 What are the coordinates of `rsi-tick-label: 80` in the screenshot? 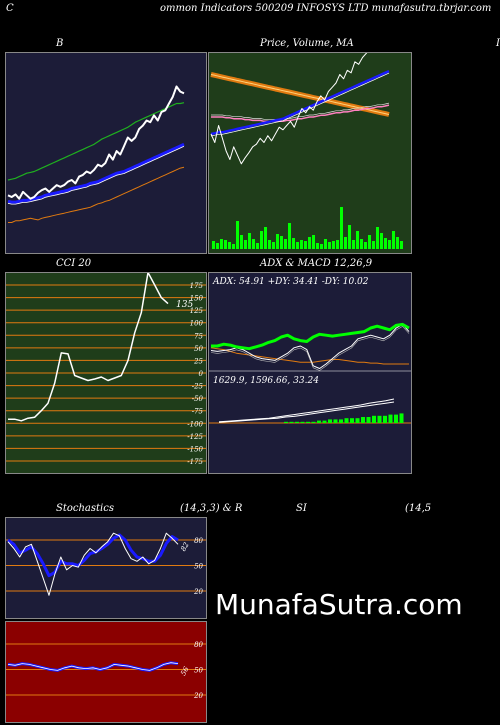 It's located at (198, 645).